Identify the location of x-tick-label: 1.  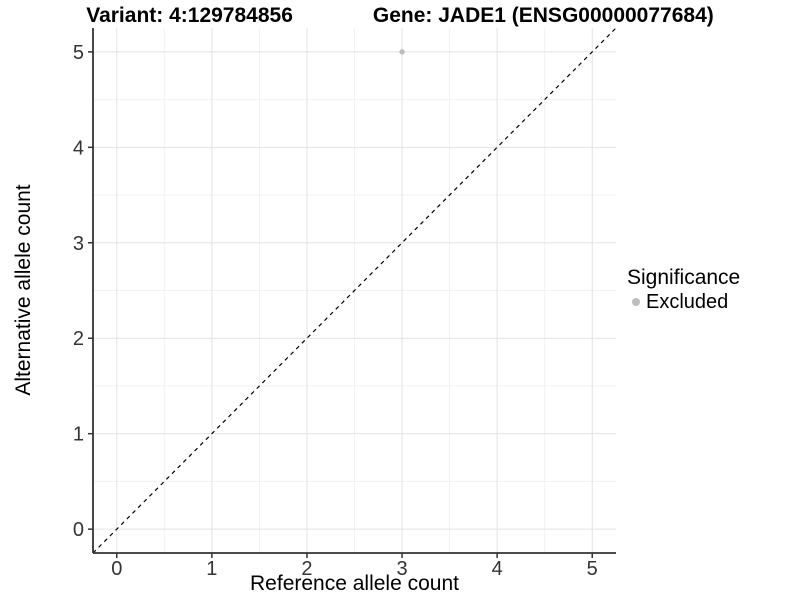
(211, 569).